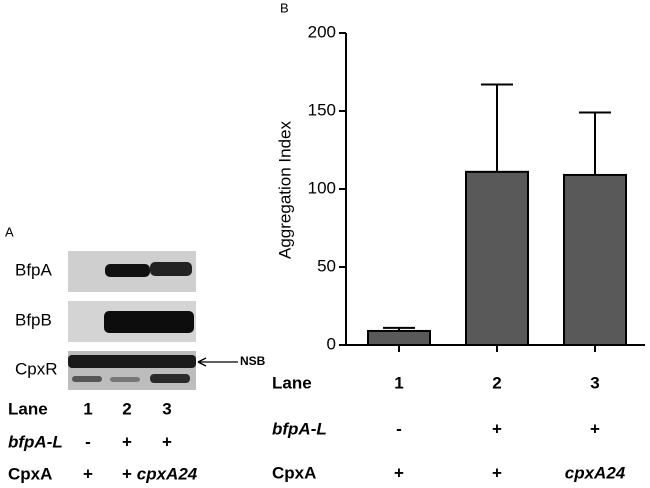 The width and height of the screenshot is (650, 488). What do you see at coordinates (398, 382) in the screenshot?
I see `x-tick-label: 1` at bounding box center [398, 382].